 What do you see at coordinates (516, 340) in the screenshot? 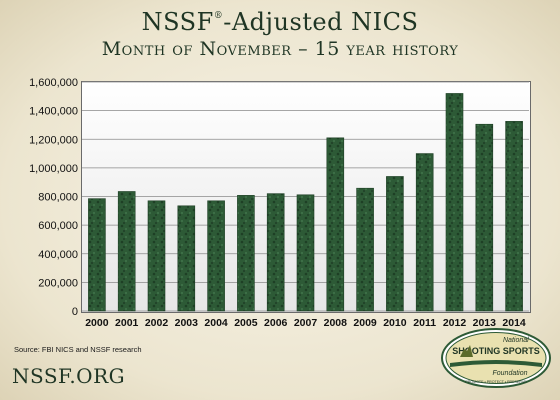
I see `logo-national: National` at bounding box center [516, 340].